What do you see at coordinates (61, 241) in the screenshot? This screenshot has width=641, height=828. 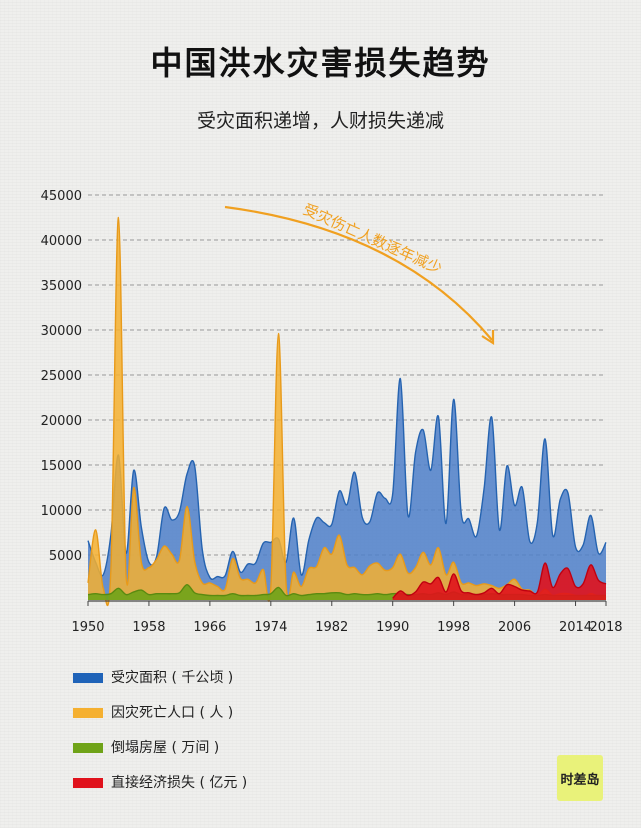 I see `y-tick-label: 40000` at bounding box center [61, 241].